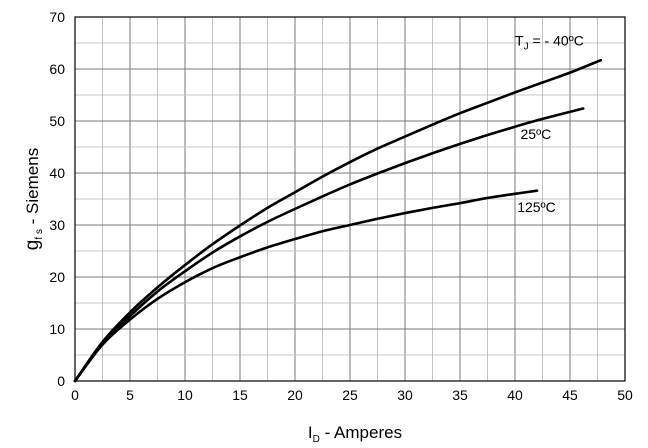  Describe the element at coordinates (57, 199) in the screenshot. I see `y-tick-labels: 0 10 20 30 40 50 60 70` at that location.